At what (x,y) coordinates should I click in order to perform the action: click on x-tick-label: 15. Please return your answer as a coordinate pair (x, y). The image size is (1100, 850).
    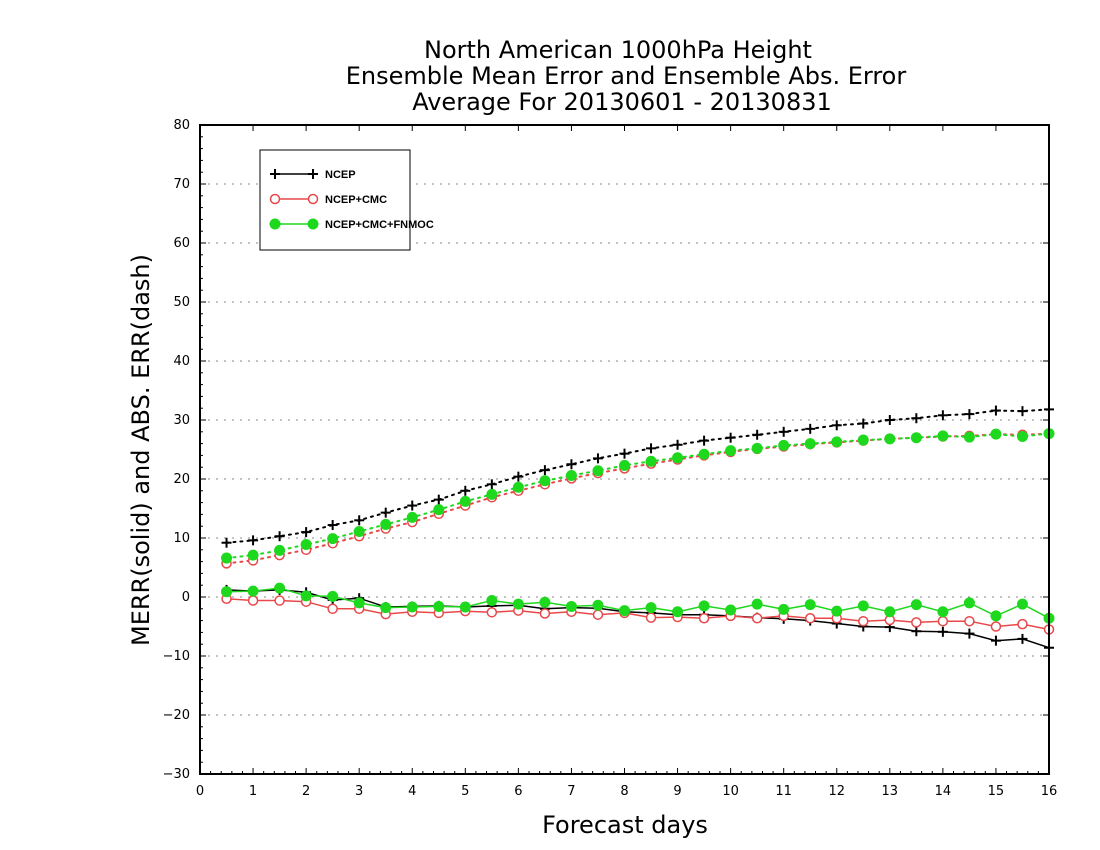
    Looking at the image, I should click on (996, 791).